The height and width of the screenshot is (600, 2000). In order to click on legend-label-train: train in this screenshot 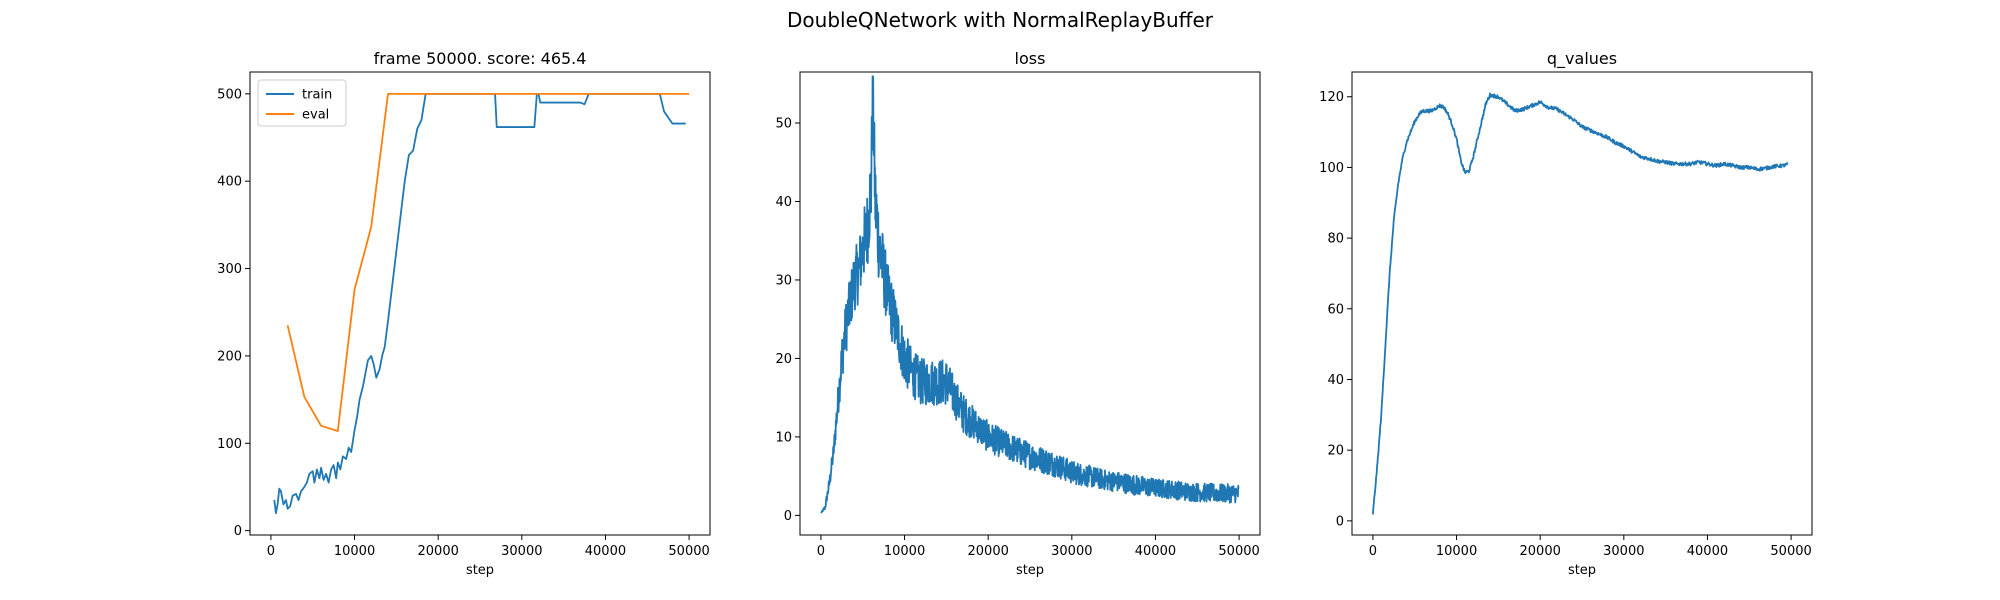, I will do `click(317, 95)`.